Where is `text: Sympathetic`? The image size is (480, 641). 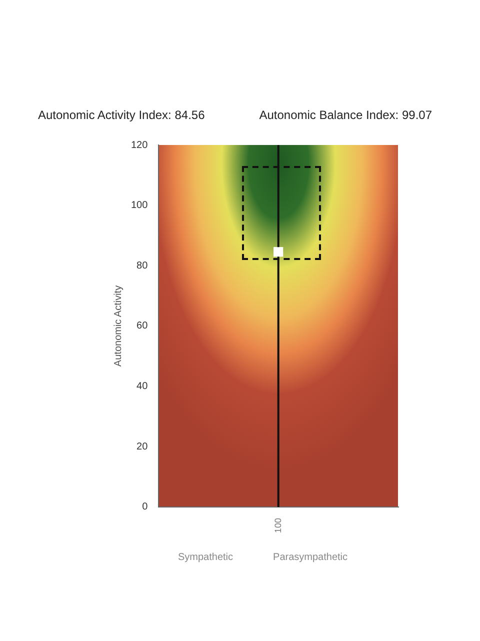
text: Sympathetic is located at coordinates (206, 557).